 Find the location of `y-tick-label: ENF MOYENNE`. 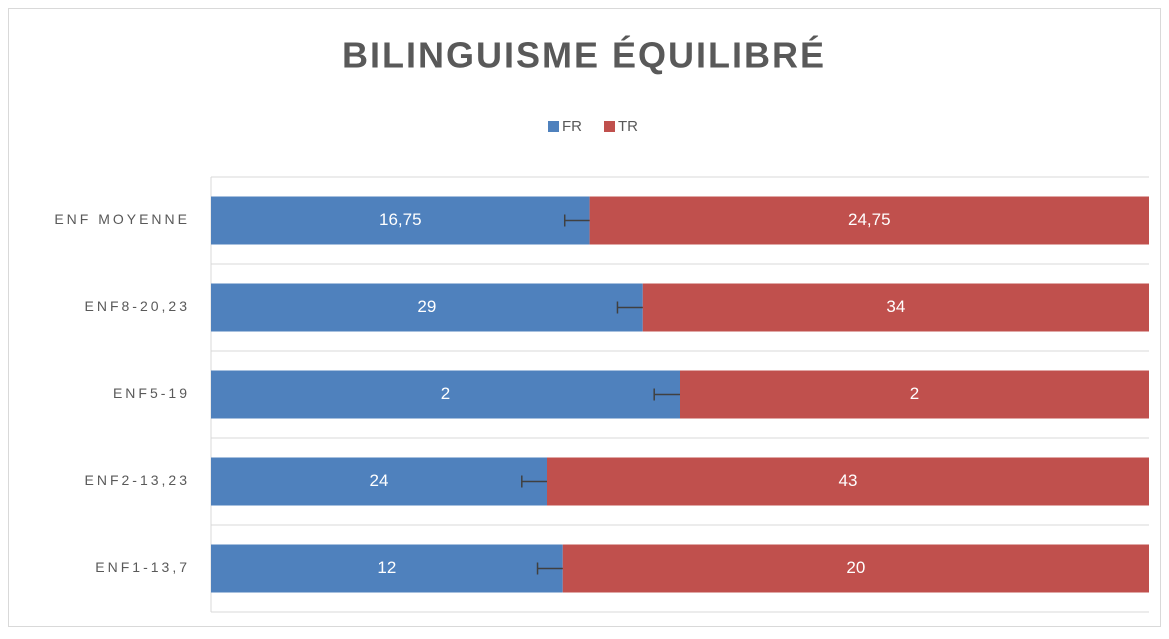

y-tick-label: ENF MOYENNE is located at coordinates (122, 219).